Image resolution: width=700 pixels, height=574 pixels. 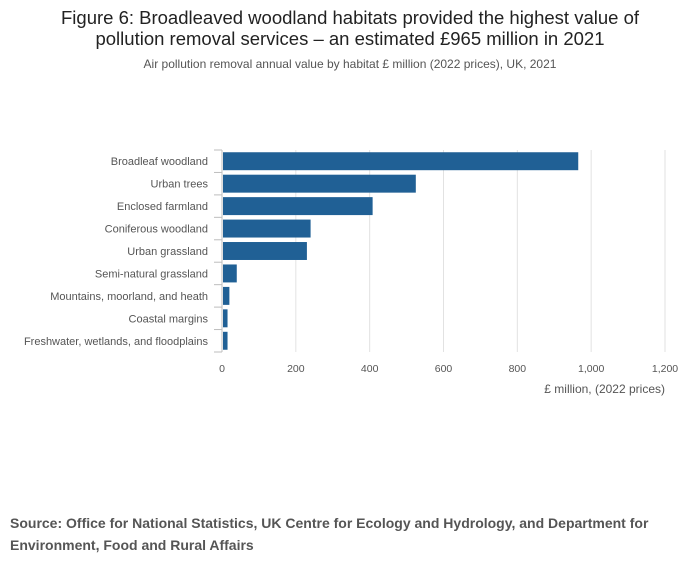 I want to click on x-tick-label: 0, so click(x=222, y=369).